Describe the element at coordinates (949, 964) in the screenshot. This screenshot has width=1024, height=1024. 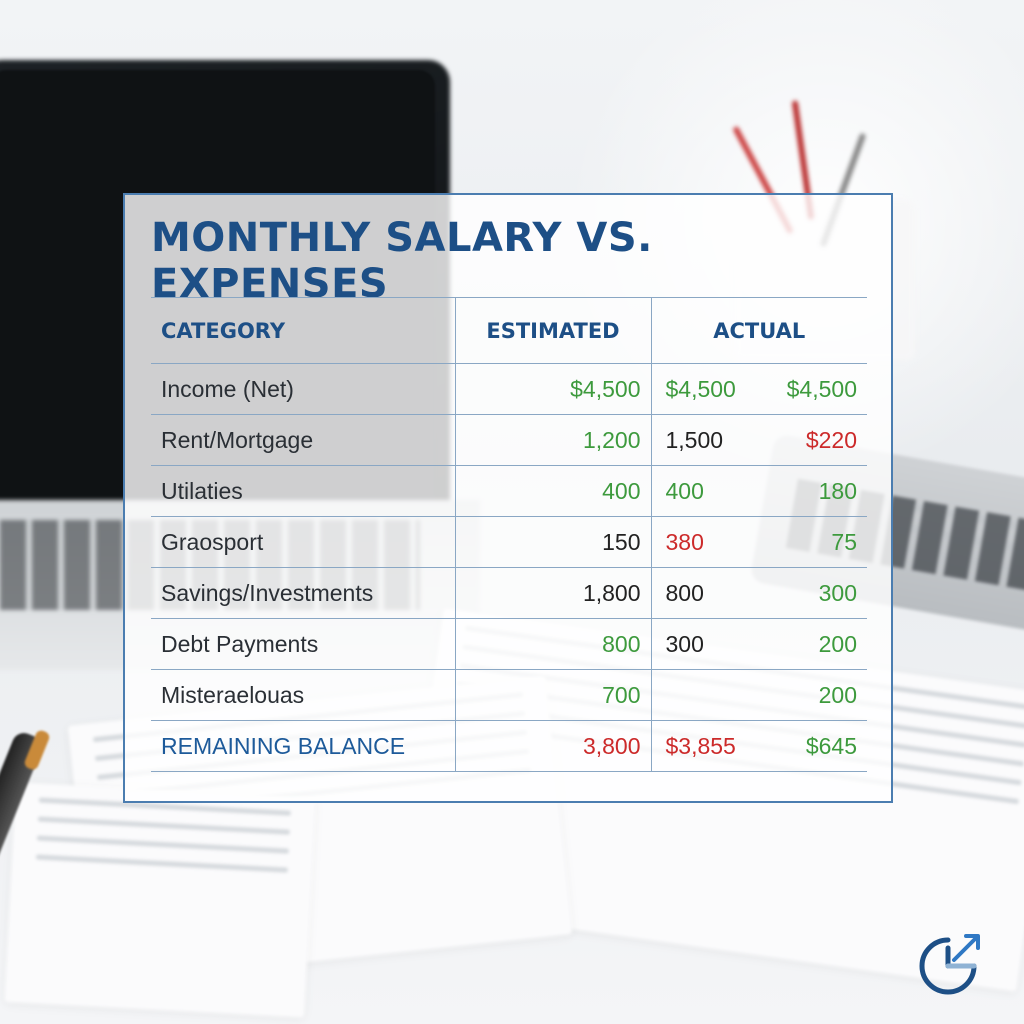
I see `growth-chart-logo-icon` at that location.